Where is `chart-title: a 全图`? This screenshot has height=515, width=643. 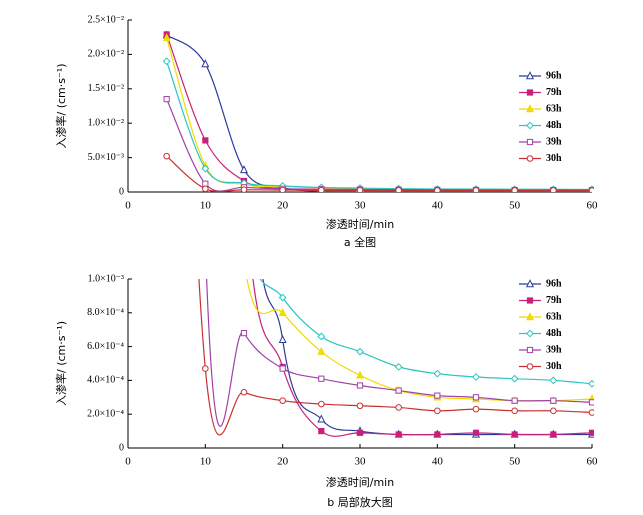
chart-title: a 全图 is located at coordinates (360, 242).